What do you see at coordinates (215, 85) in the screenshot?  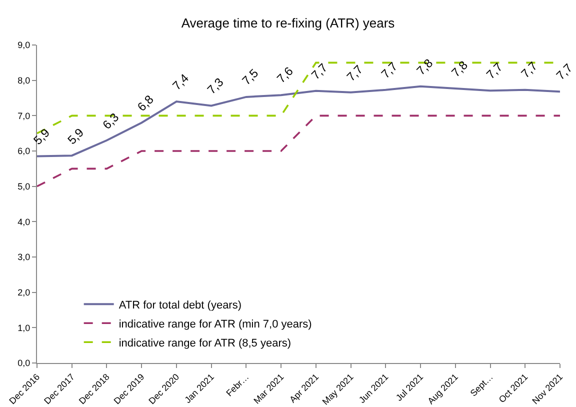 I see `data-label: 7,3` at bounding box center [215, 85].